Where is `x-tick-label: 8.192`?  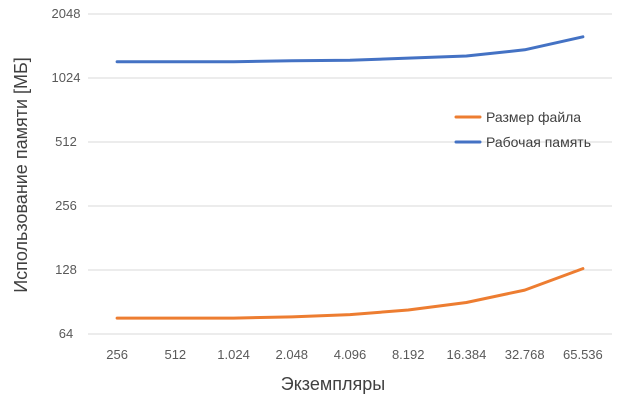
x-tick-label: 8.192 is located at coordinates (408, 354).